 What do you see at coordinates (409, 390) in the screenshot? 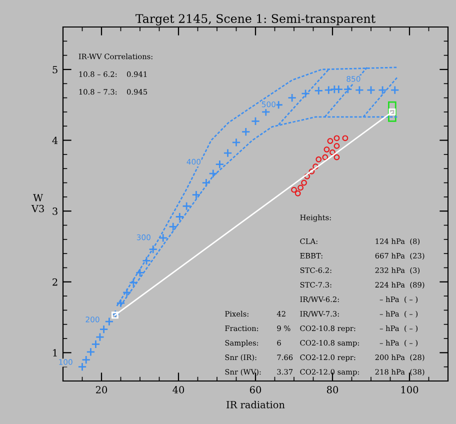
I see `x-tick-label: 100` at bounding box center [409, 390].